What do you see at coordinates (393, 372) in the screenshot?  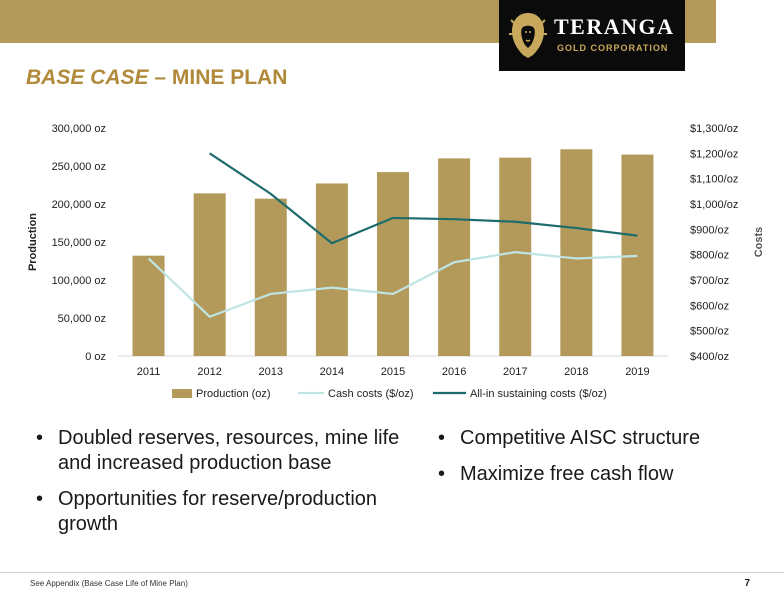 I see `x-axis-tick-label: 2015` at bounding box center [393, 372].